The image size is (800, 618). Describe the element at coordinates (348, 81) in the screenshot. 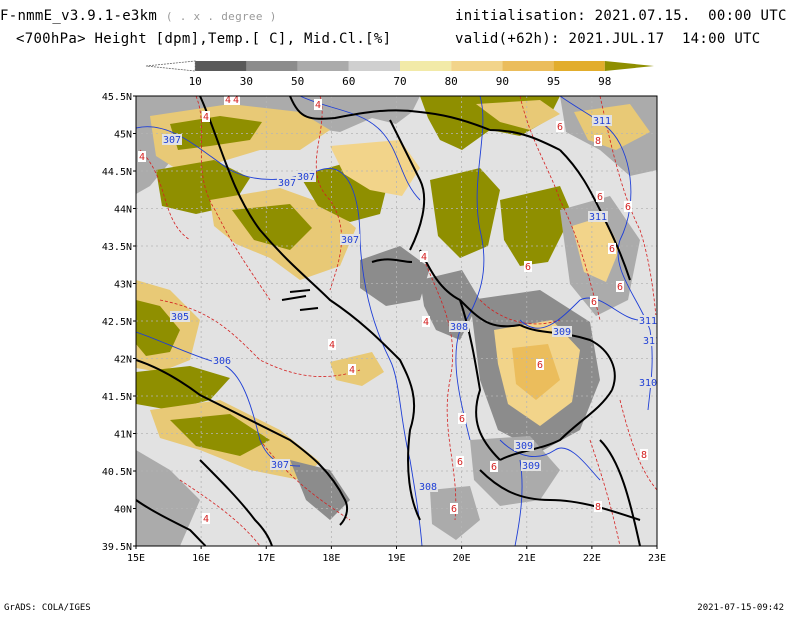

I see `colorbar-tick-label: 60` at that location.